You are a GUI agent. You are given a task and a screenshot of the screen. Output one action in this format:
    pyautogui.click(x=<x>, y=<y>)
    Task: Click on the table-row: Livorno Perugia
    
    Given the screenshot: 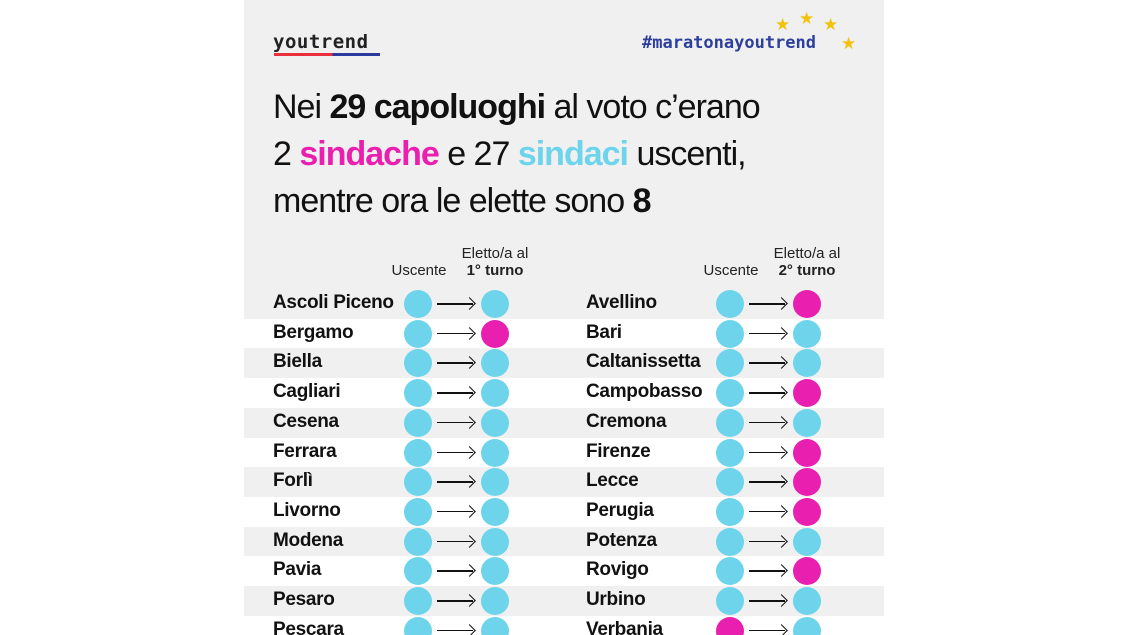 What is the action you would take?
    pyautogui.click(x=564, y=511)
    